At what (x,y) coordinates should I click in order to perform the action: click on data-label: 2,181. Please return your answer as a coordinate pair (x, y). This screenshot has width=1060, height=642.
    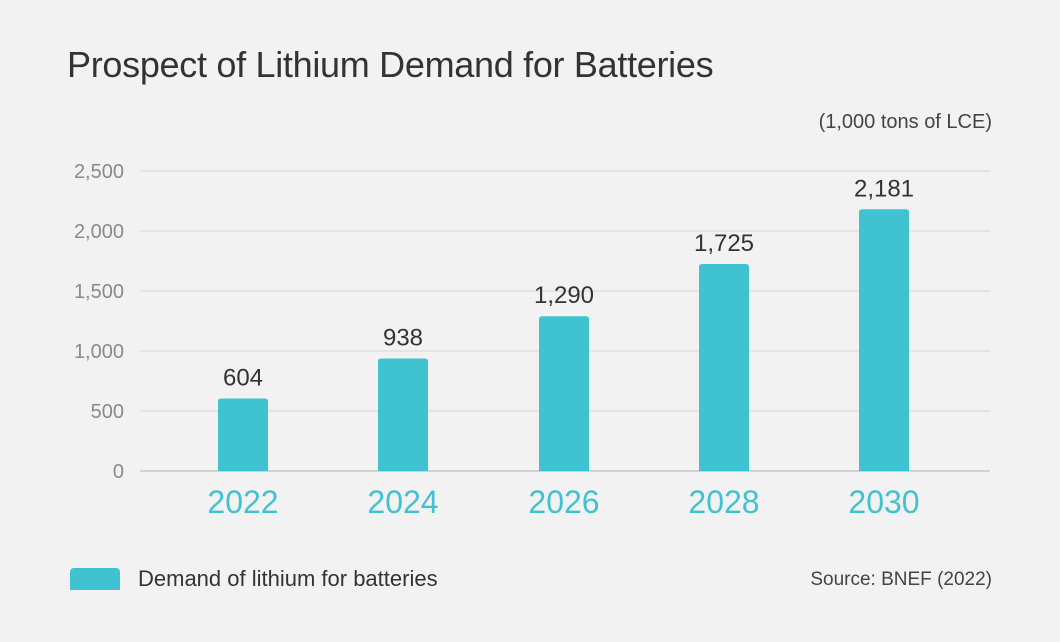
    Looking at the image, I should click on (884, 188).